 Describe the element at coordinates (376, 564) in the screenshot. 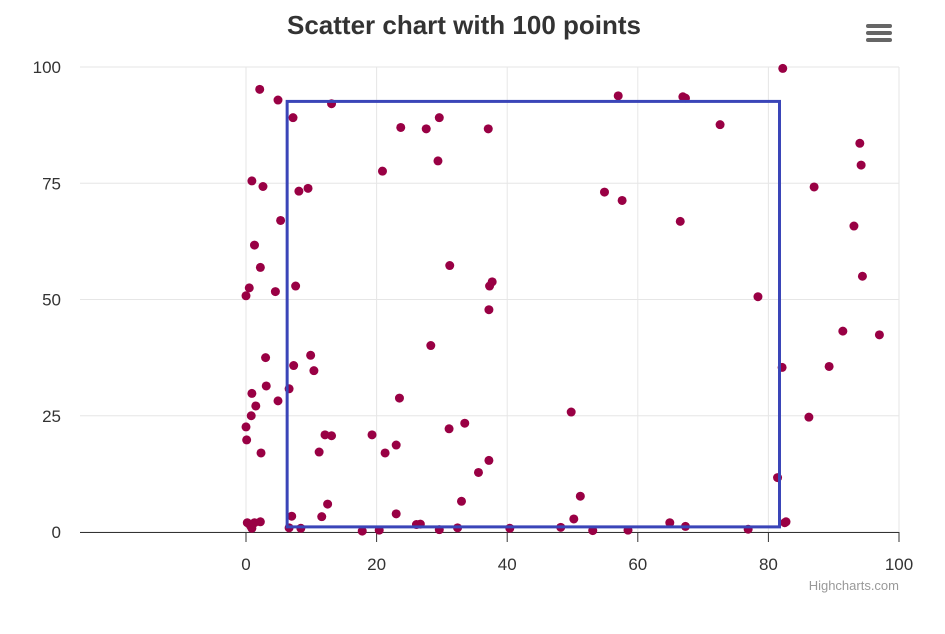

I see `x-tick-label: 20` at that location.